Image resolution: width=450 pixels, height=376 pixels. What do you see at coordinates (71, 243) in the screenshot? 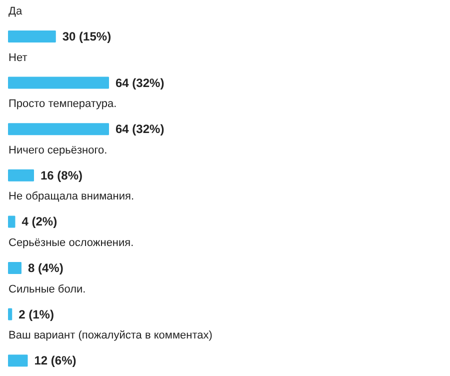
I see `y-tick-label: Серьёзные осложнения.` at bounding box center [71, 243].